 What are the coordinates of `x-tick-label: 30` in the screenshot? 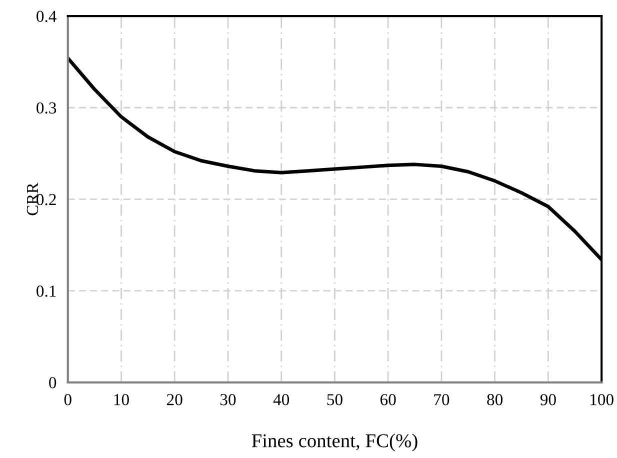 It's located at (228, 400).